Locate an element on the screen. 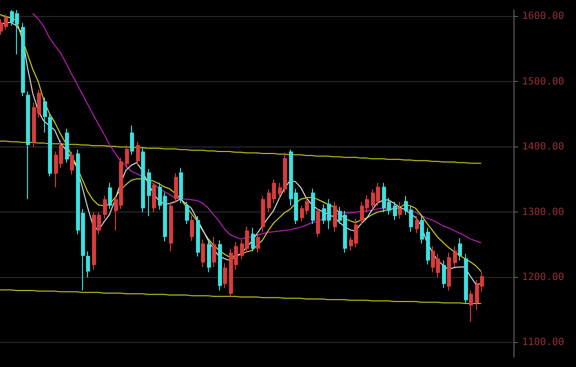  y-tick-label: 1500.00 is located at coordinates (543, 82).